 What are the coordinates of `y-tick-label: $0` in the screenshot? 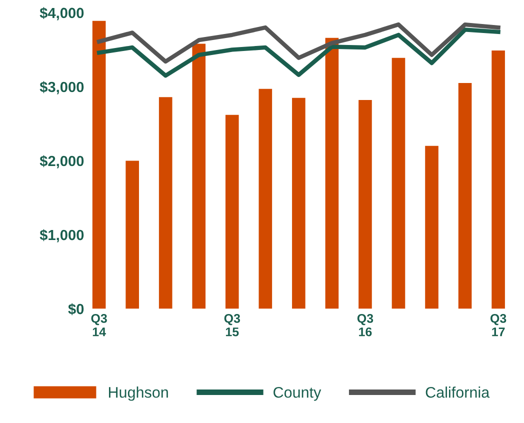 It's located at (76, 309).